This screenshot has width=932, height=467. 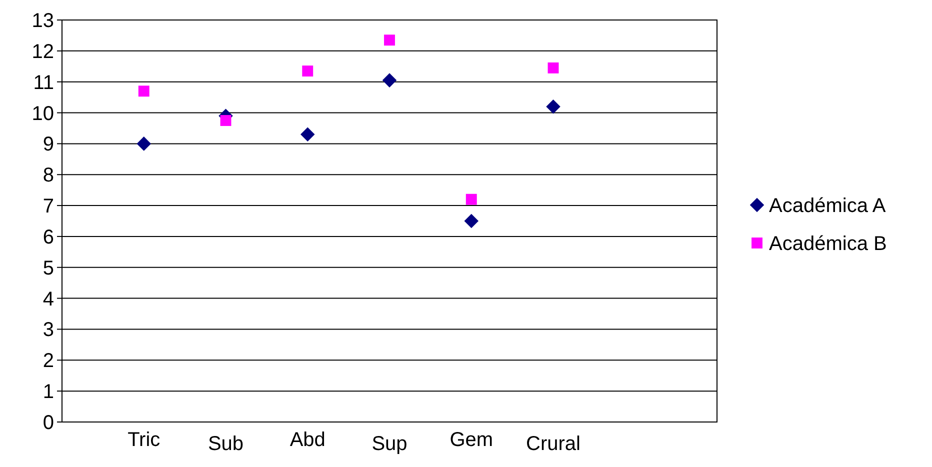 I want to click on legend-label: Académica B, so click(x=828, y=244).